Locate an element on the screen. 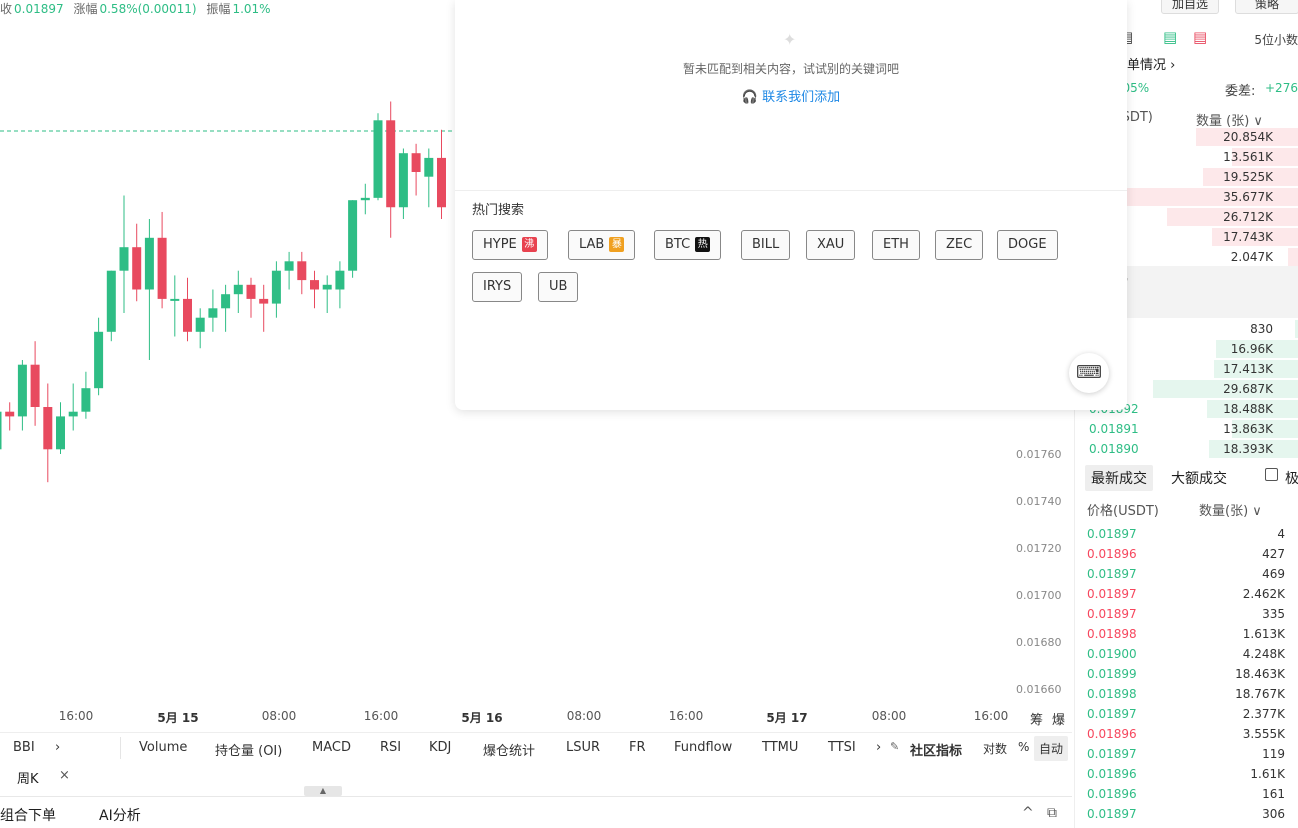 Image resolution: width=1298 pixels, height=828 pixels. strategy-button: 策略 is located at coordinates (1266, 7).